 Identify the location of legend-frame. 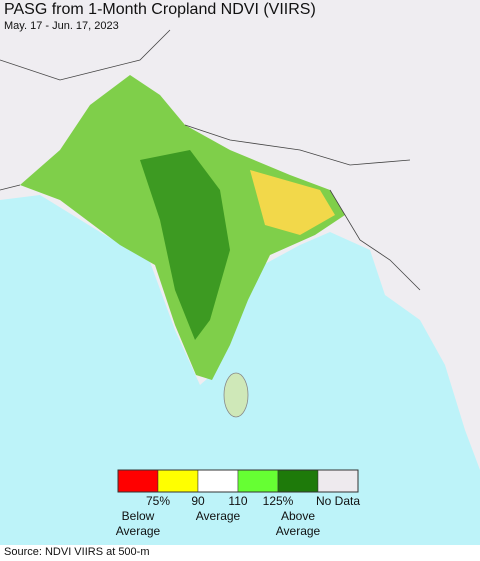
(238, 481).